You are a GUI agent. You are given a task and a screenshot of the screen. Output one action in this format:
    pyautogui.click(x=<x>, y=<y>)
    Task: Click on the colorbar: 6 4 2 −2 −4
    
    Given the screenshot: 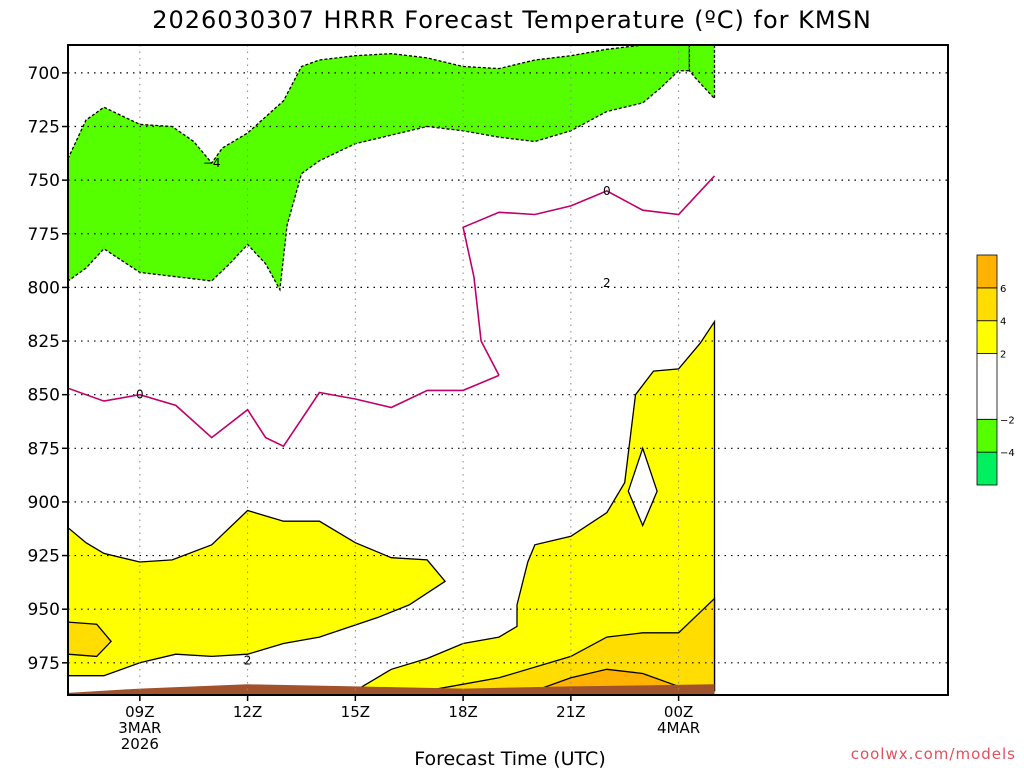 What is the action you would take?
    pyautogui.click(x=995, y=370)
    